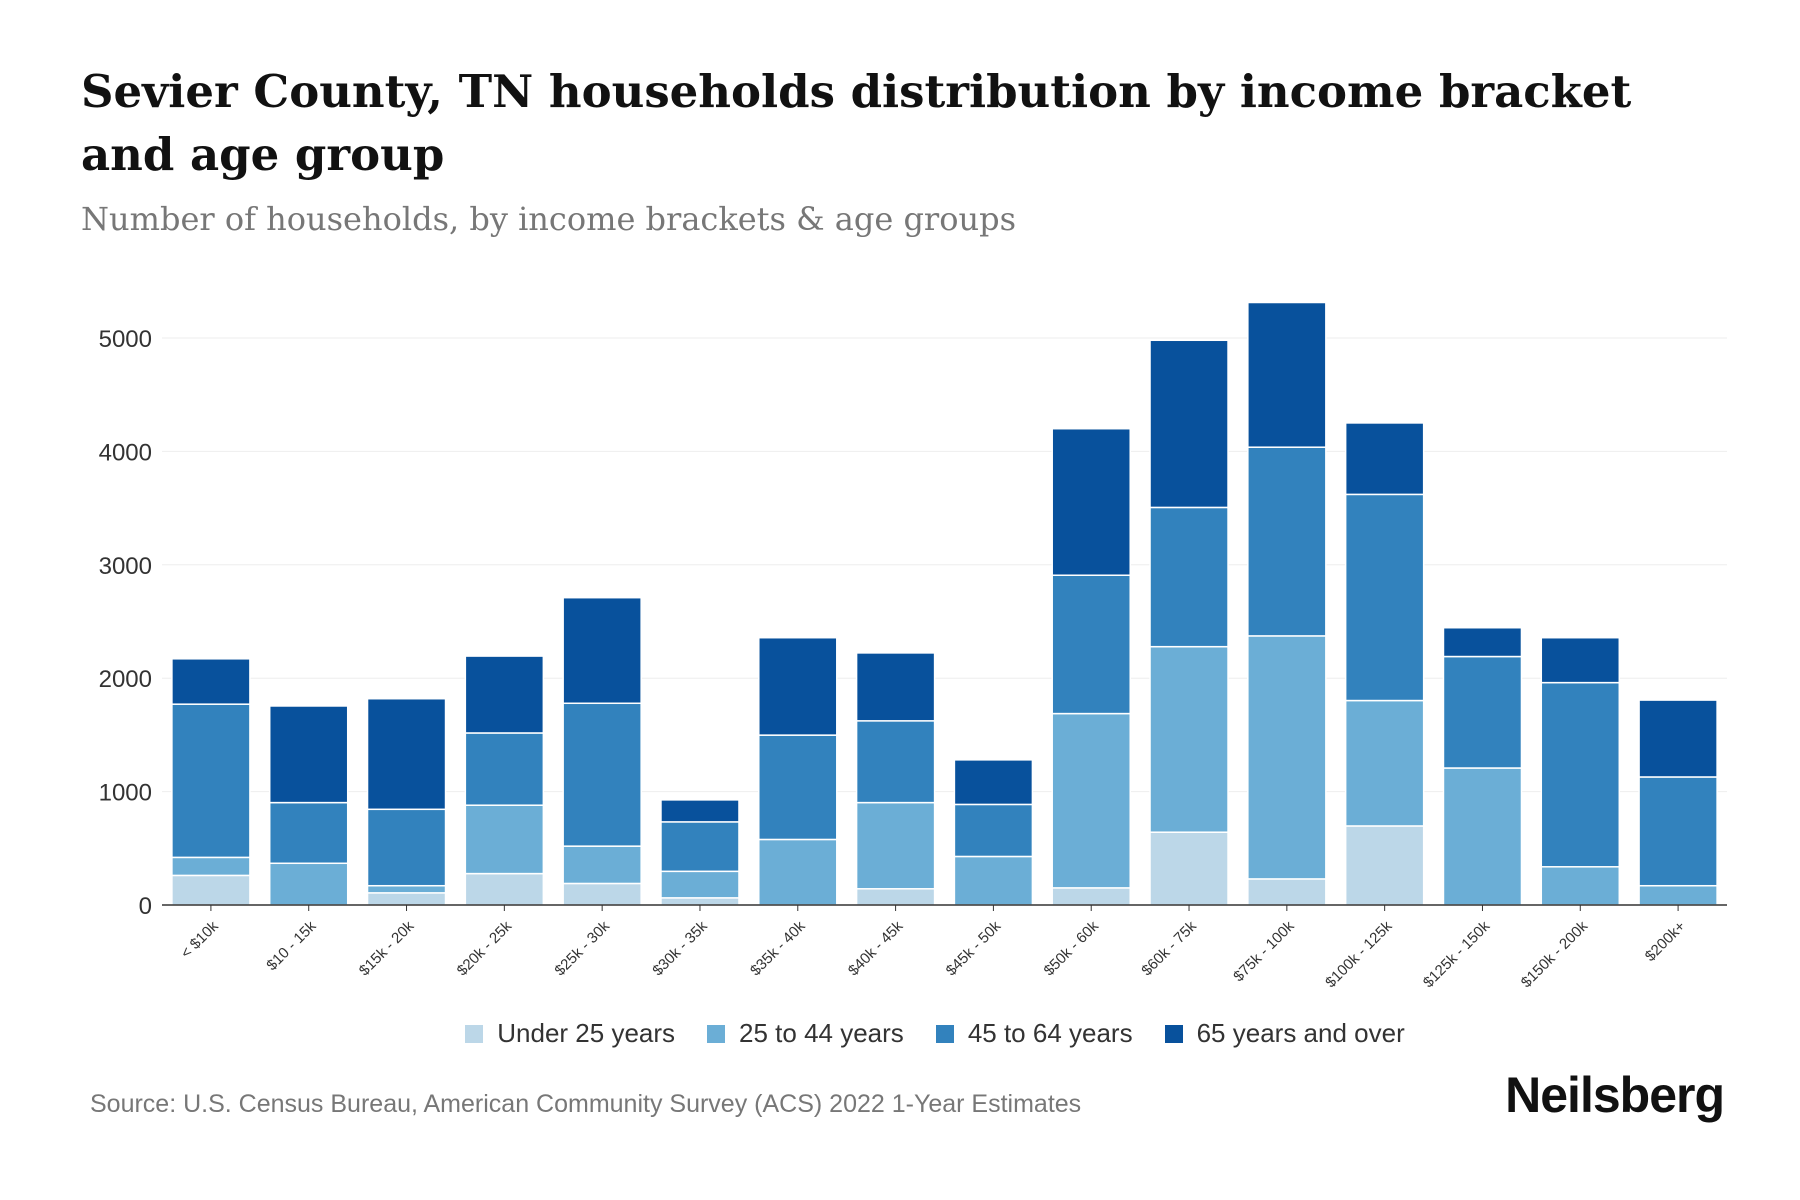 The image size is (1800, 1200). What do you see at coordinates (1555, 954) in the screenshot?
I see `x-tick-label: $150k - 200k` at bounding box center [1555, 954].